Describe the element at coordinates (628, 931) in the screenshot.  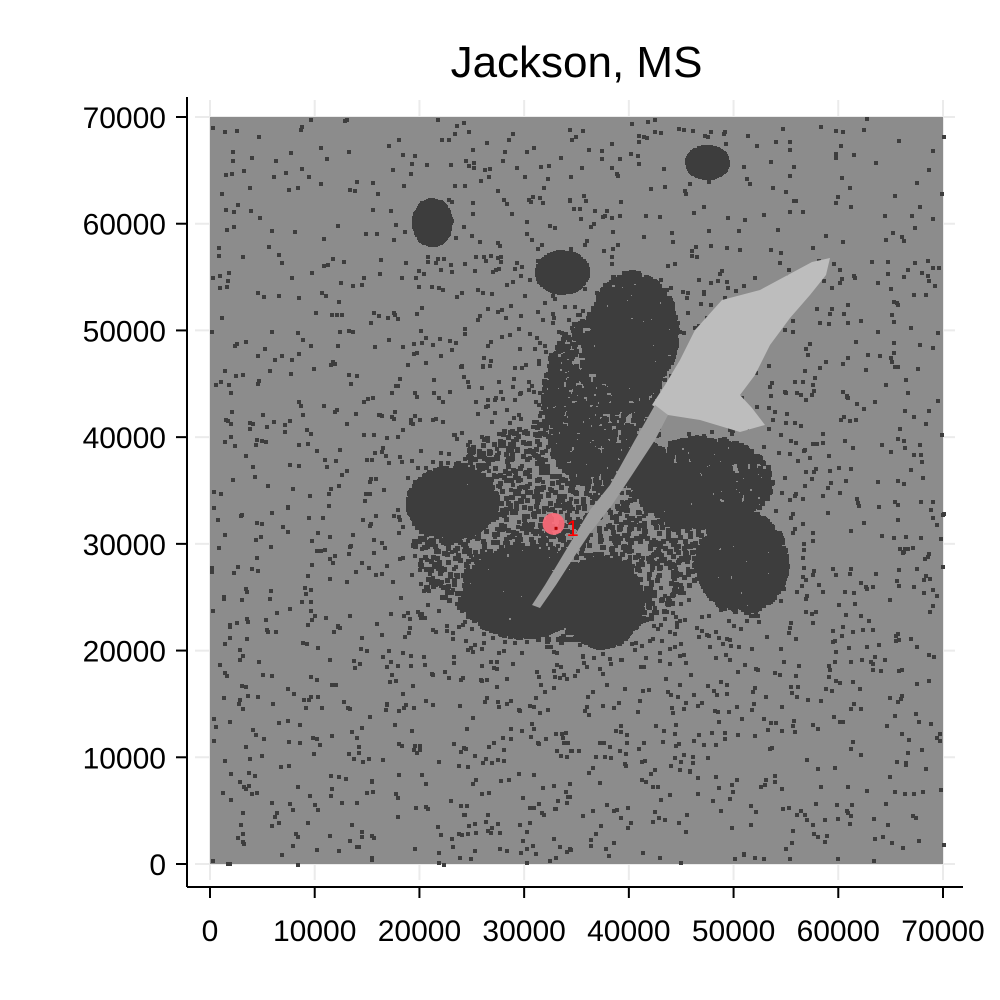
I see `x-tick-label: 40000` at that location.